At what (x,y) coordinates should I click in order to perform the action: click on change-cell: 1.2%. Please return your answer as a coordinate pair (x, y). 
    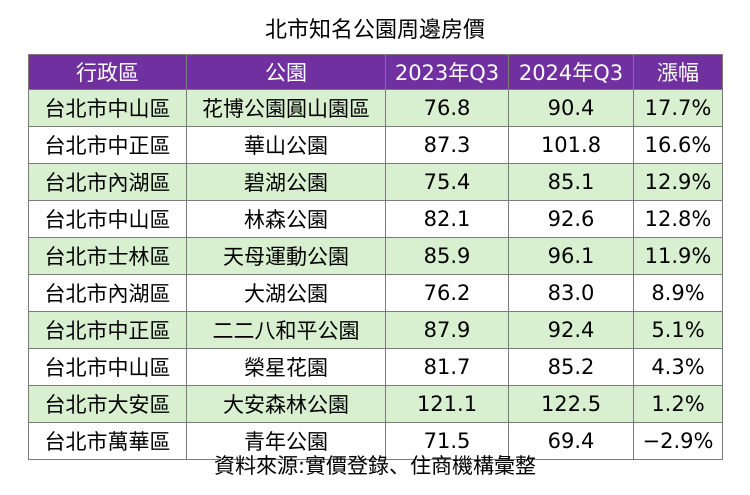
    Looking at the image, I should click on (678, 404).